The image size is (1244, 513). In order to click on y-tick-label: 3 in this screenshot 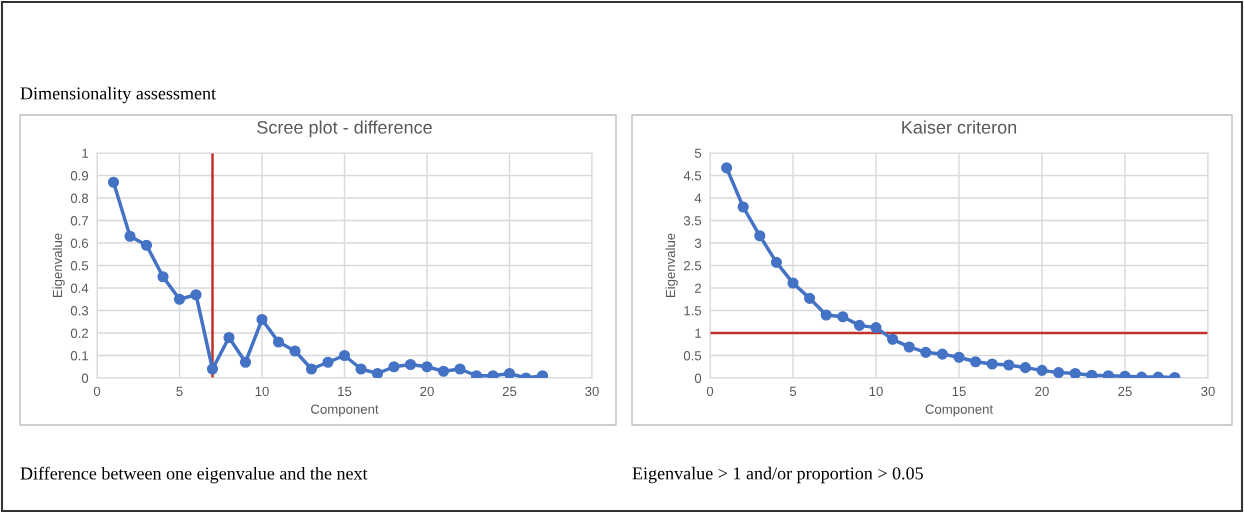, I will do `click(698, 243)`.